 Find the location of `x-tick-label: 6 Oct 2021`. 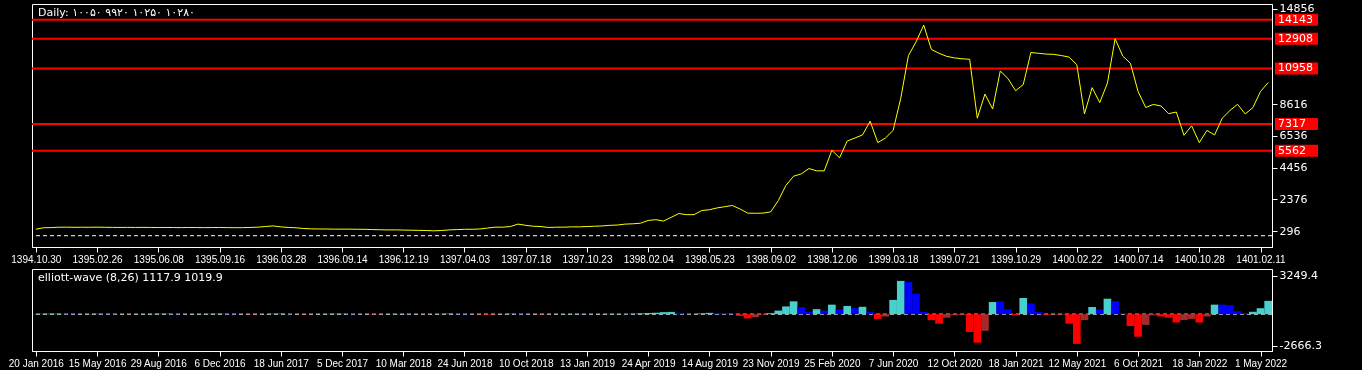

x-tick-label: 6 Oct 2021 is located at coordinates (1139, 363).